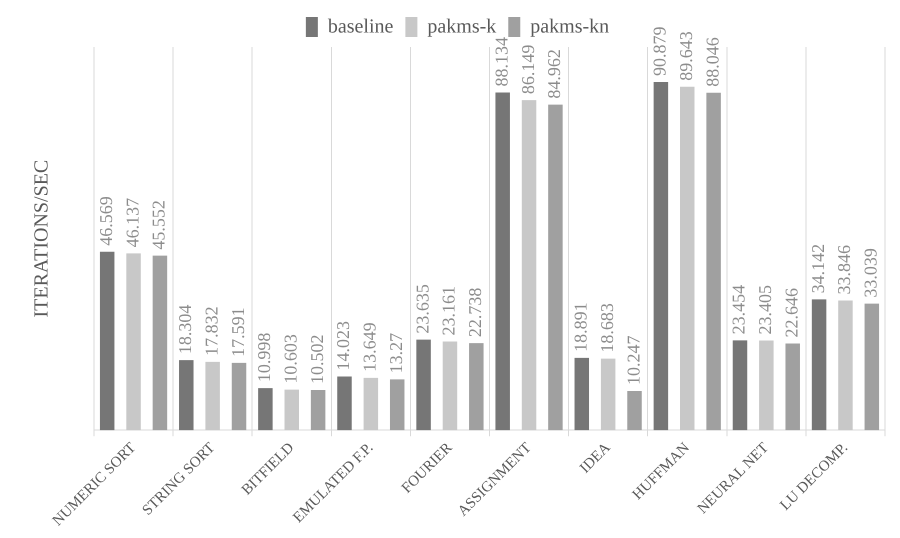  I want to click on data-label: 46.569, so click(106, 221).